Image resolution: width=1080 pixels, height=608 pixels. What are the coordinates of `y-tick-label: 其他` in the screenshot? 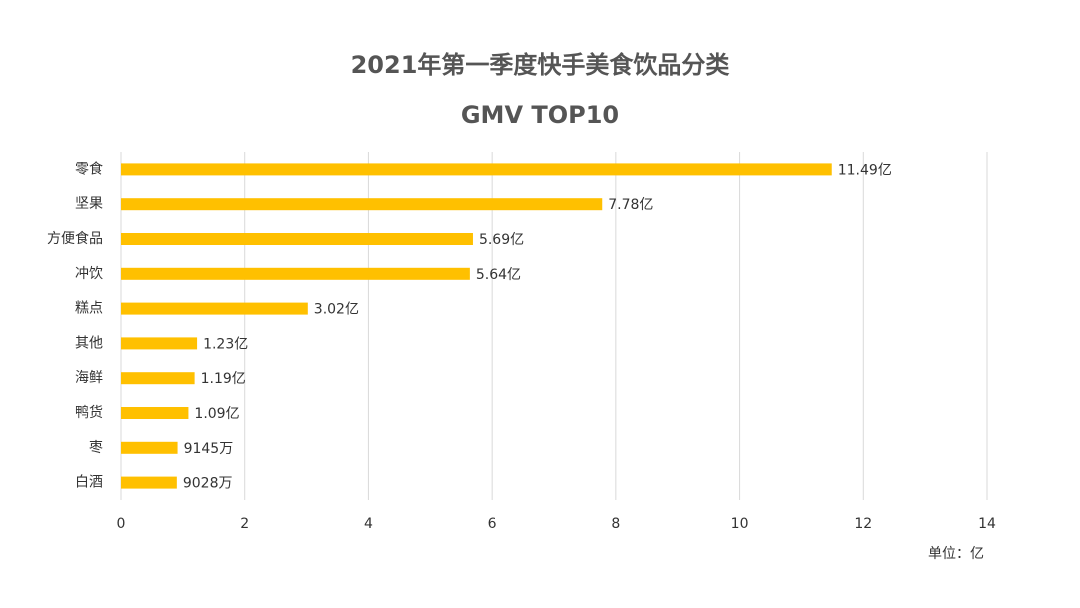 It's located at (89, 343).